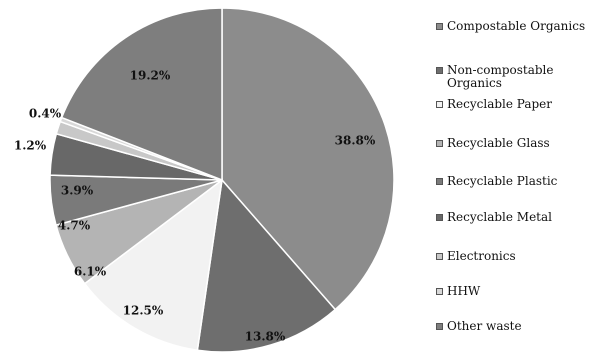 This screenshot has width=612, height=361. What do you see at coordinates (500, 76) in the screenshot?
I see `legend-label: Non-compostable Organics` at bounding box center [500, 76].